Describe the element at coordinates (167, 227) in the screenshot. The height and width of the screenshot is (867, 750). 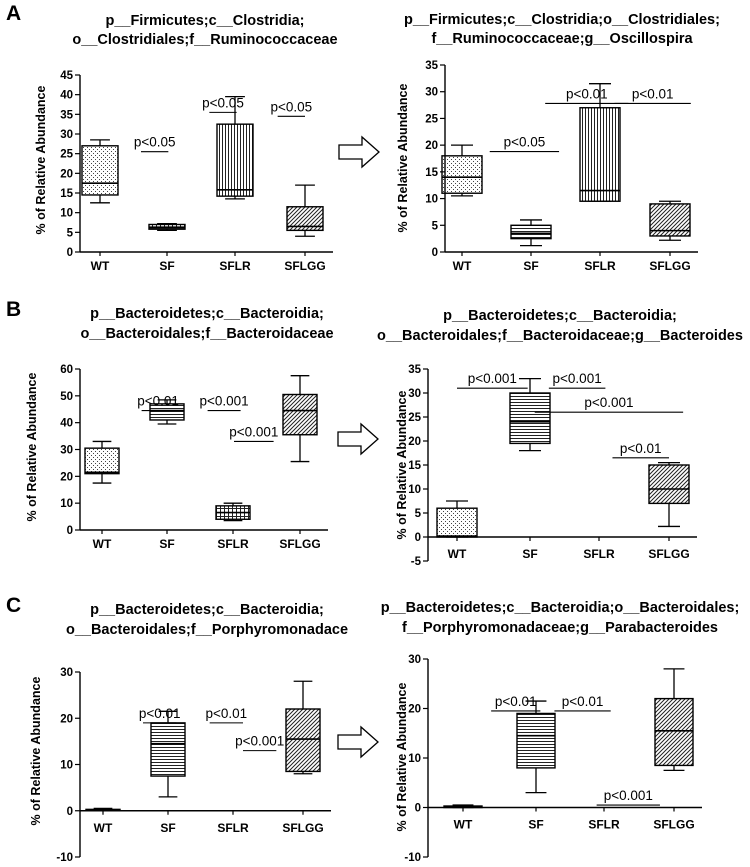
I see `box-sf-a-left` at that location.